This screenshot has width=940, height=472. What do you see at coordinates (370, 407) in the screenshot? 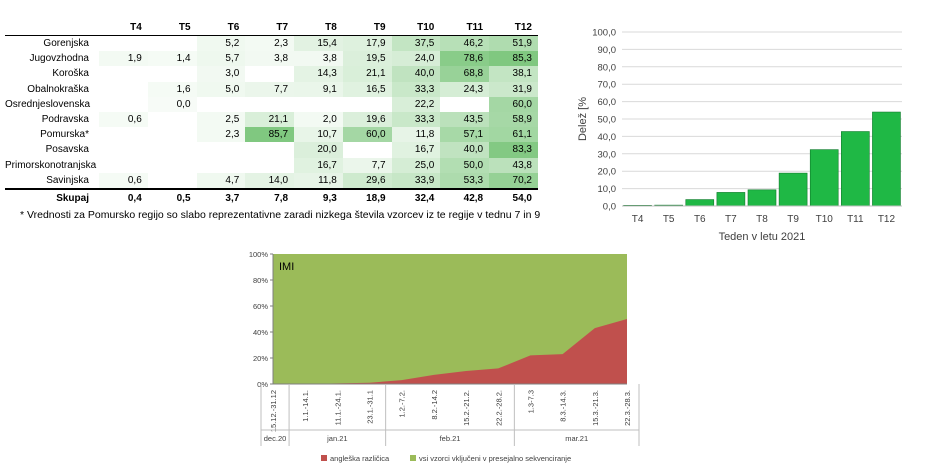
I see `x-tick-label: 23.1.-31.1` at bounding box center [370, 407].